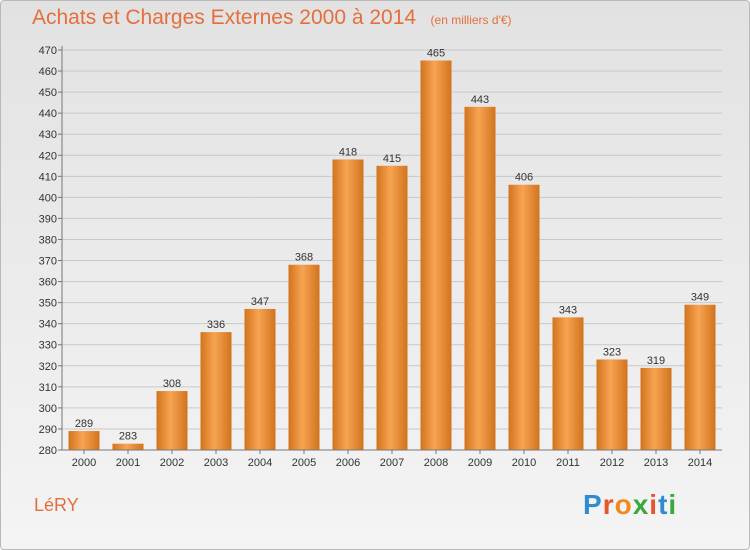  Describe the element at coordinates (56, 505) in the screenshot. I see `commune-name: LéRY` at that location.